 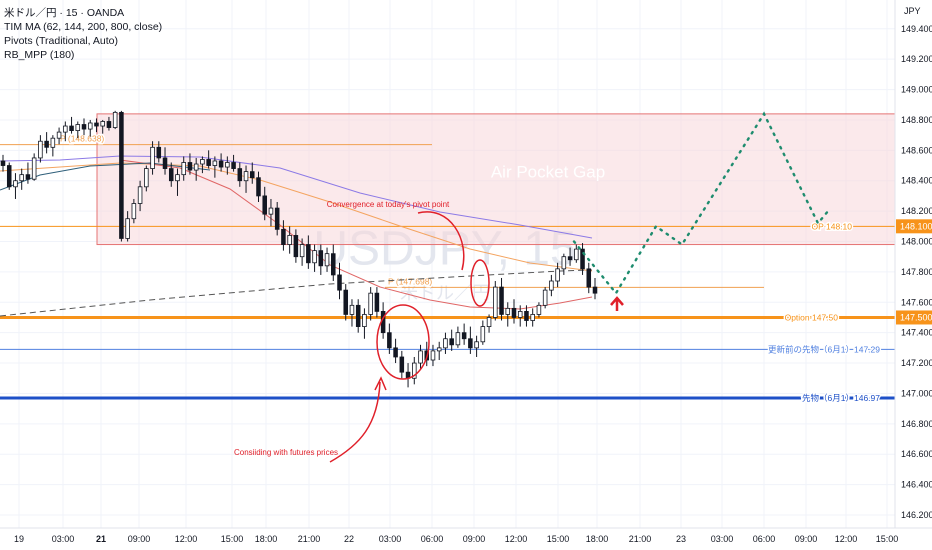 I want to click on indicator-pivots-label: Pivots (Traditional, Auto), so click(x=61, y=41).